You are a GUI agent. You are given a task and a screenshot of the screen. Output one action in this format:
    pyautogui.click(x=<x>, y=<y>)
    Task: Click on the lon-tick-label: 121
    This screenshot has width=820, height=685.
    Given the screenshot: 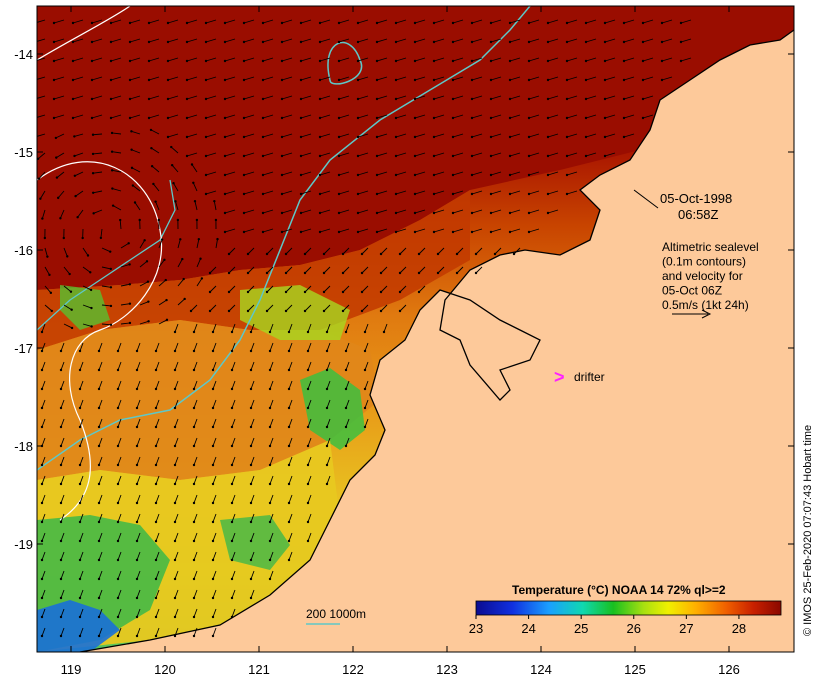 What is the action you would take?
    pyautogui.click(x=259, y=669)
    